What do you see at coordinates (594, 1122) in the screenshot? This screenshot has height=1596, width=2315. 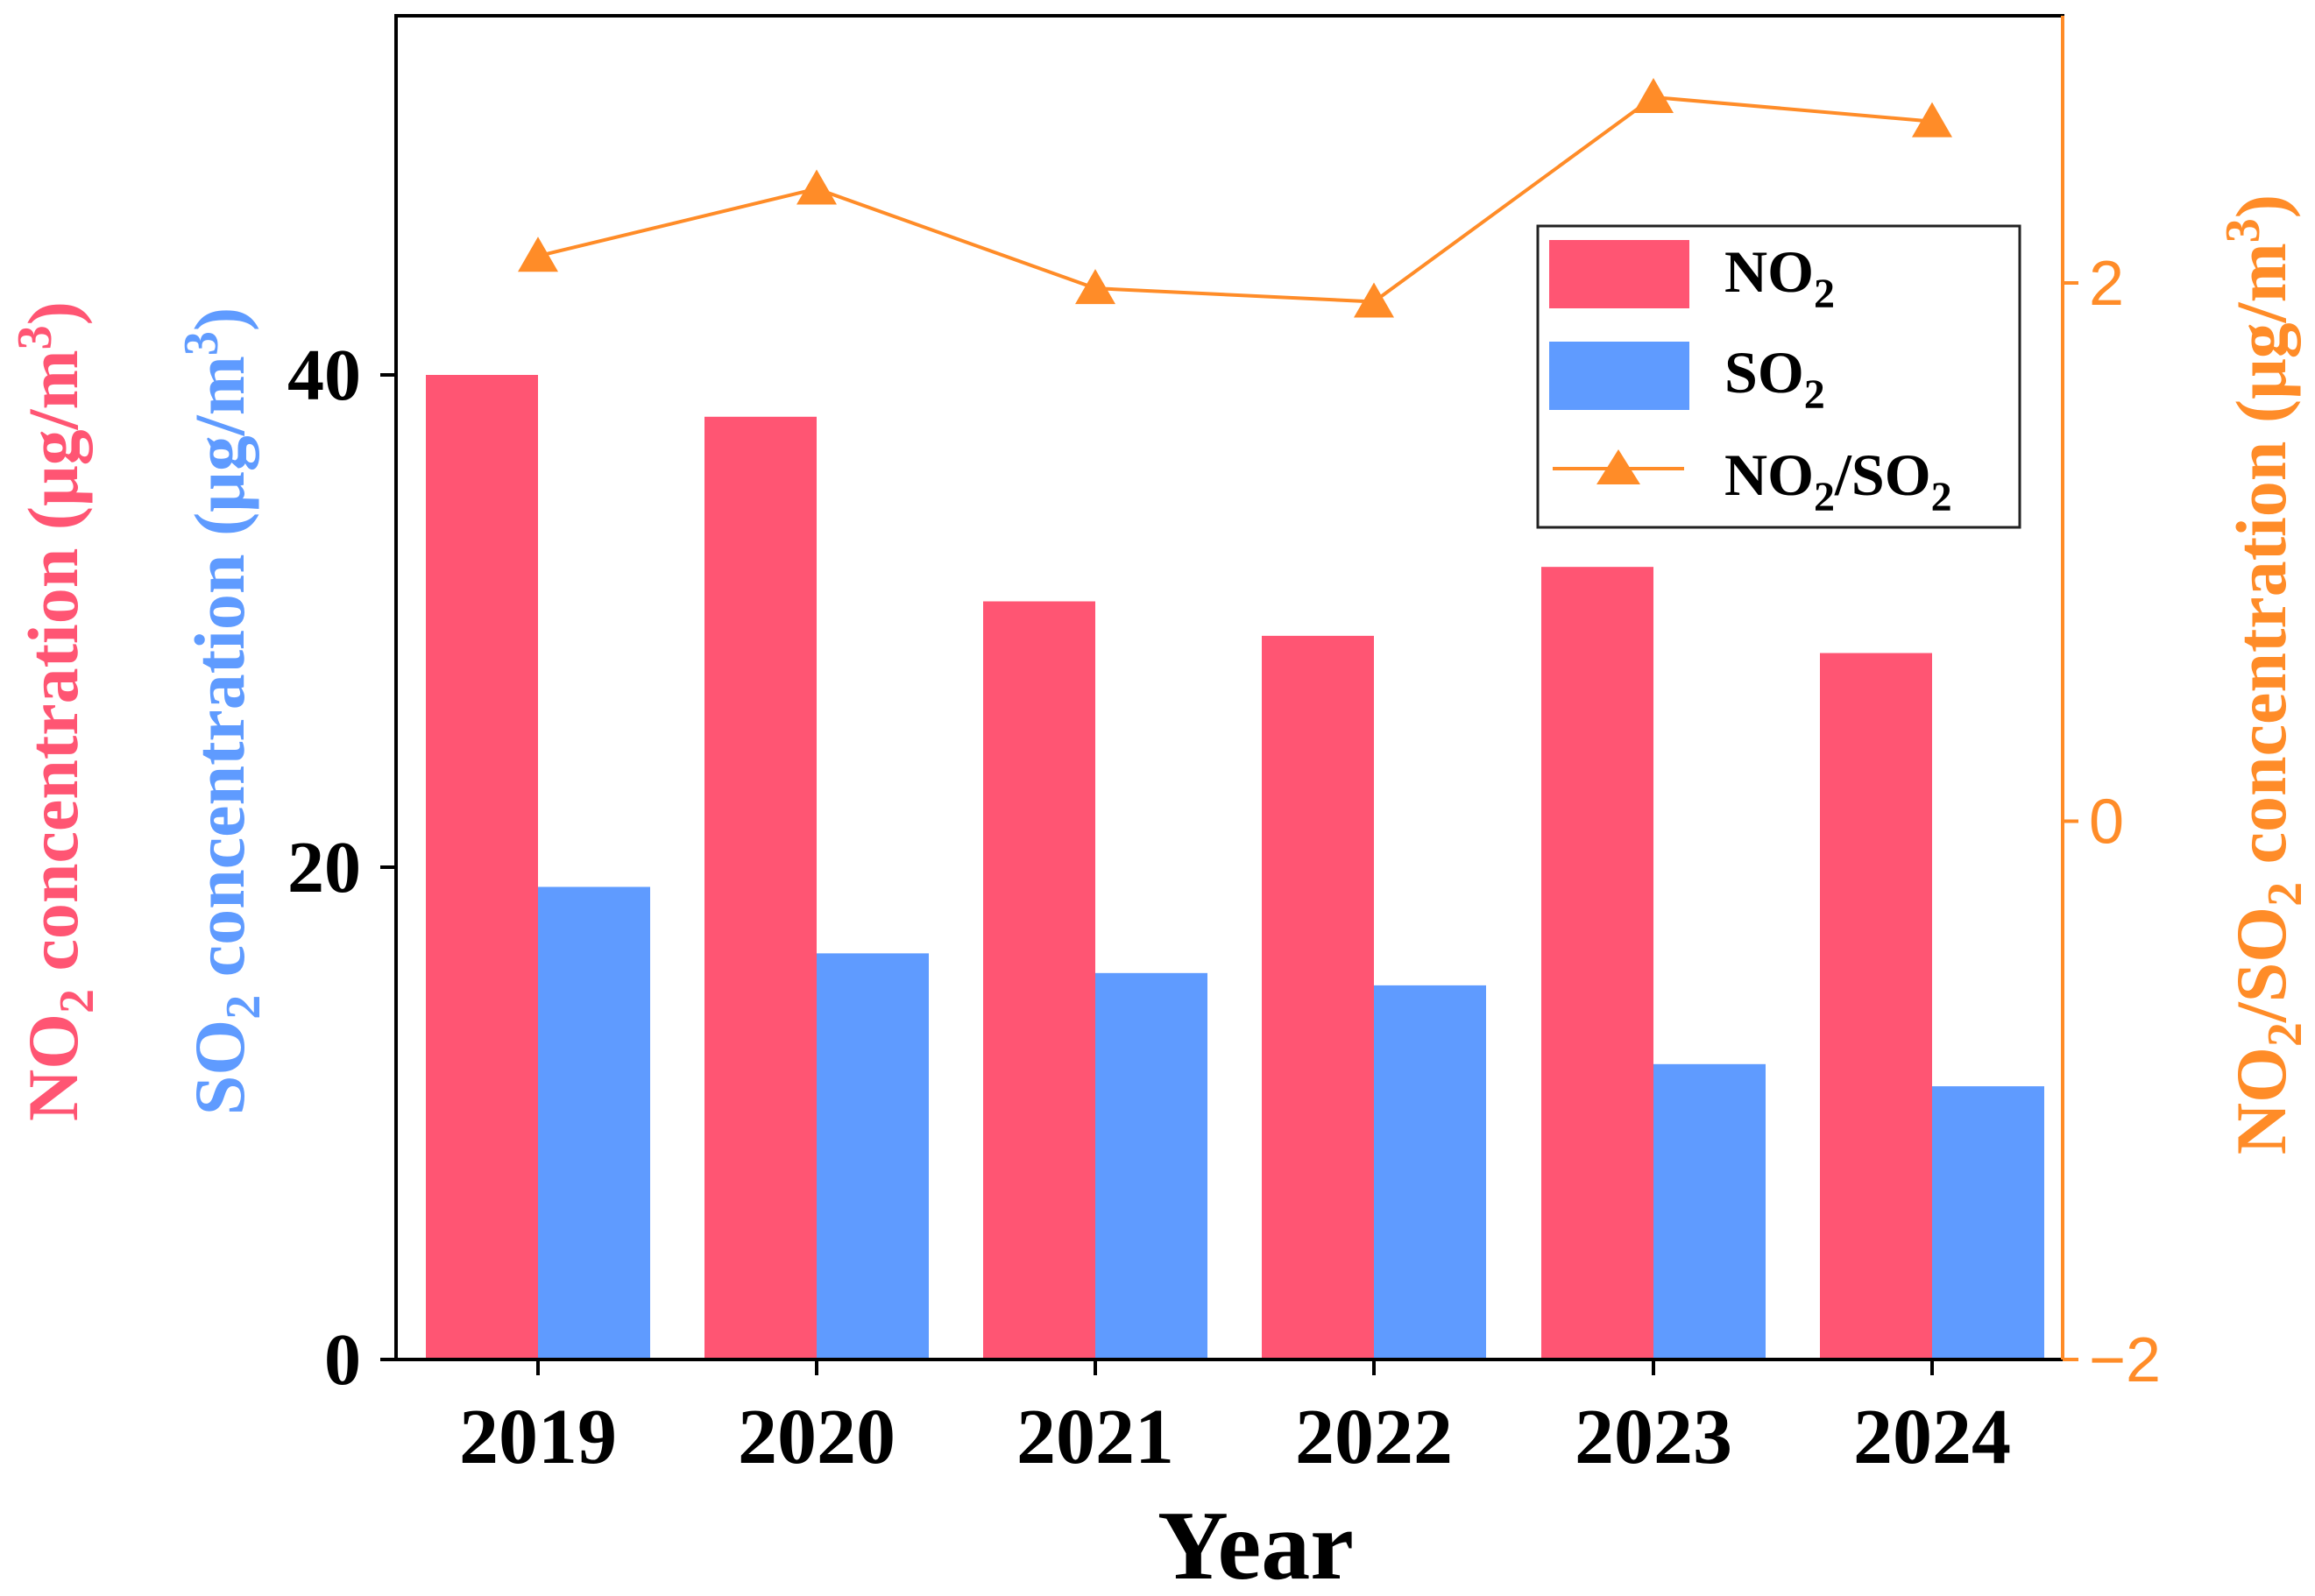 I see `bar-so2-2019` at bounding box center [594, 1122].